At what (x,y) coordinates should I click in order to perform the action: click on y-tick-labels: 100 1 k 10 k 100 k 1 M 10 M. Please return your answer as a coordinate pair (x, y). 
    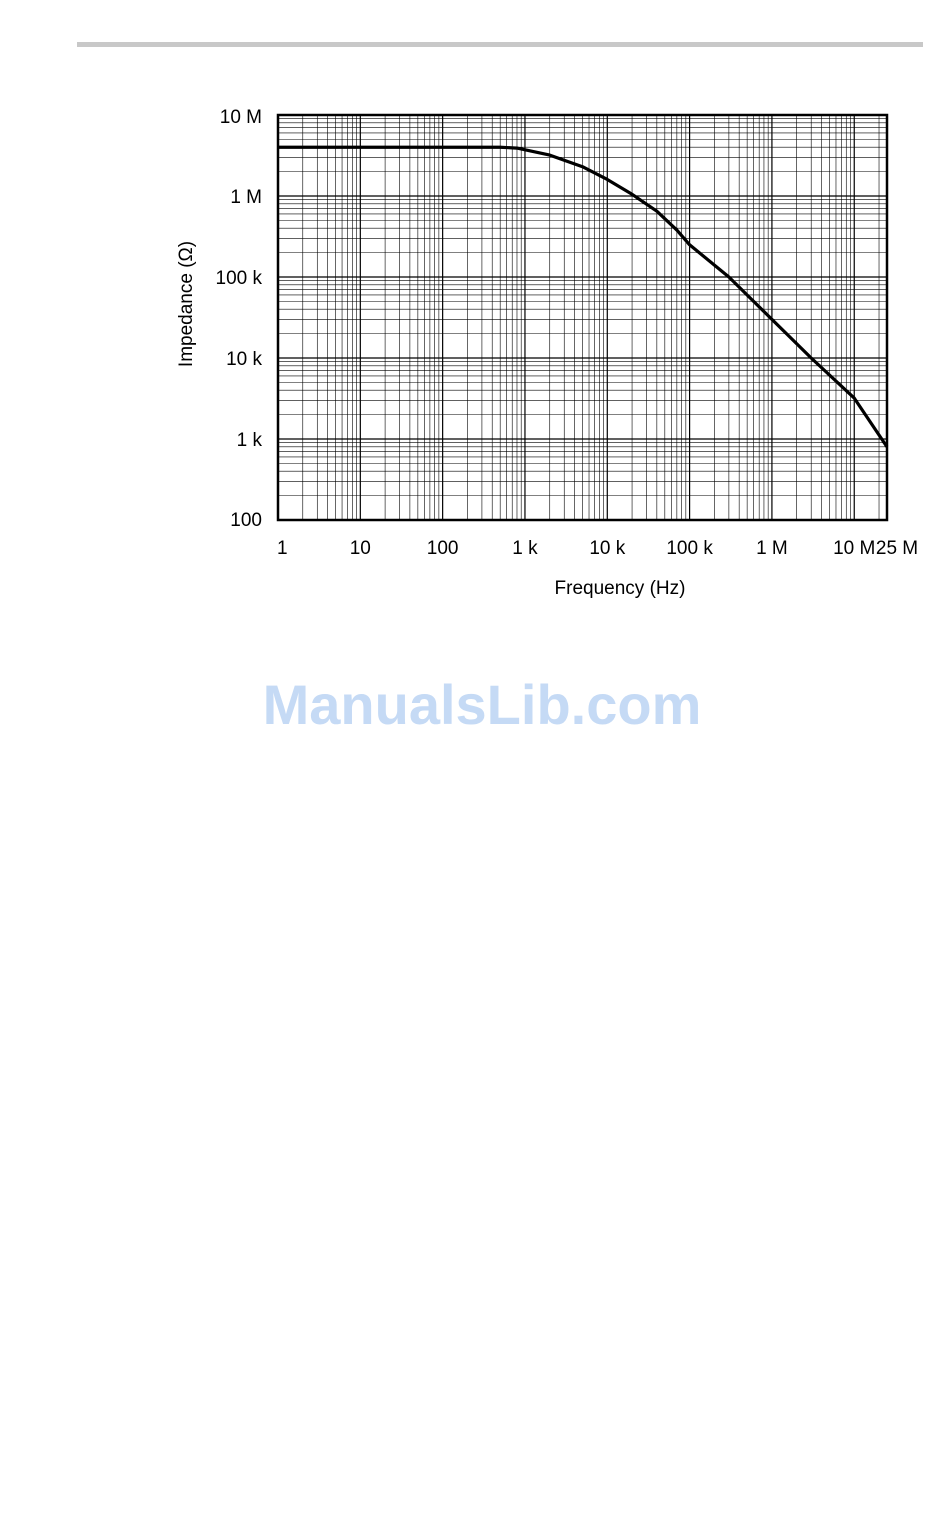
    Looking at the image, I should click on (239, 319).